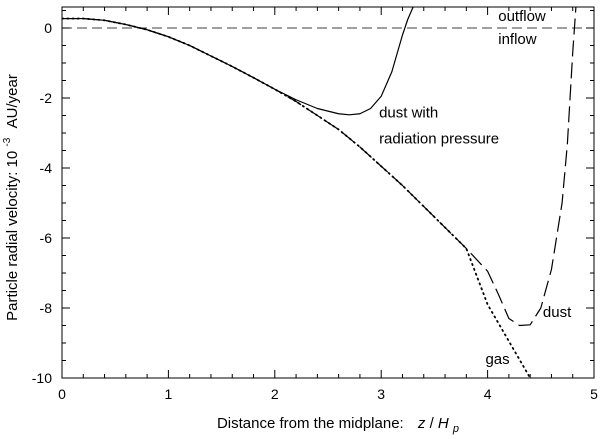 The image size is (600, 439). What do you see at coordinates (439, 139) in the screenshot?
I see `annotation-dust-rp-2: radiation pressure` at bounding box center [439, 139].